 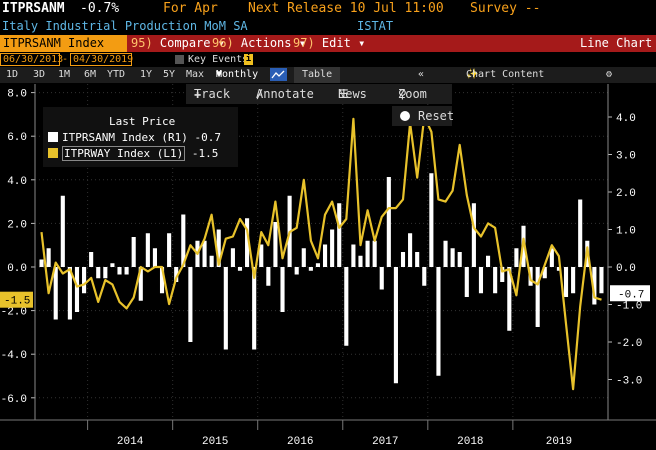 What do you see at coordinates (616, 43) in the screenshot?
I see `chart-type-label: Line Chart` at bounding box center [616, 43].